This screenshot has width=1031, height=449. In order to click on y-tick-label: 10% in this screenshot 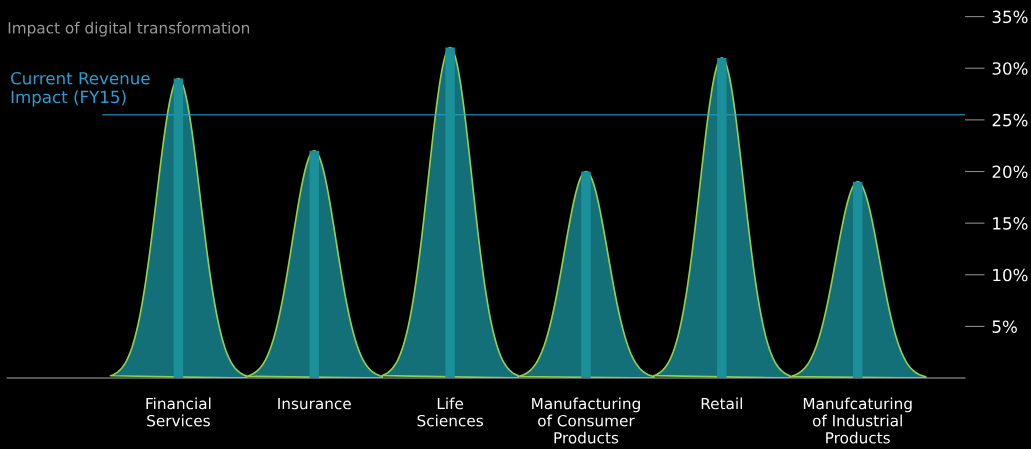, I will do `click(1010, 275)`.